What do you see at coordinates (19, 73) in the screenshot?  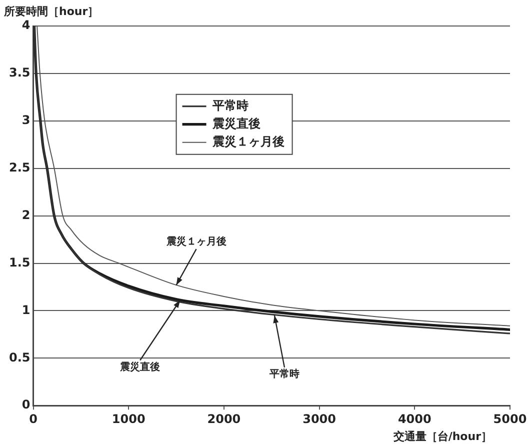 I see `y-tick-label: 3.5` at bounding box center [19, 73].